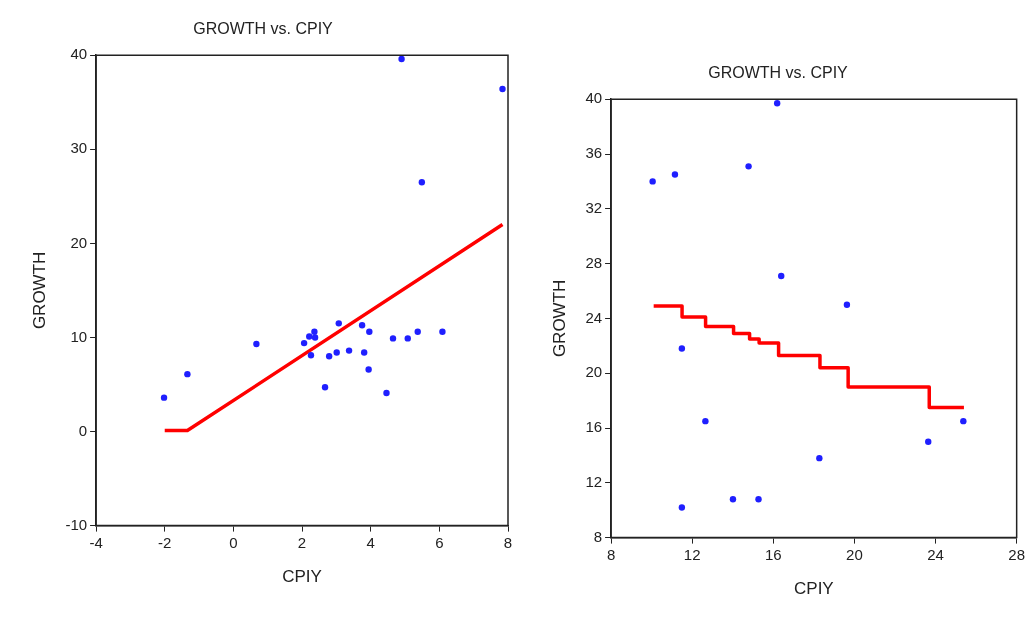 The image size is (1036, 628). I want to click on x-tick-label: 28, so click(1016, 554).